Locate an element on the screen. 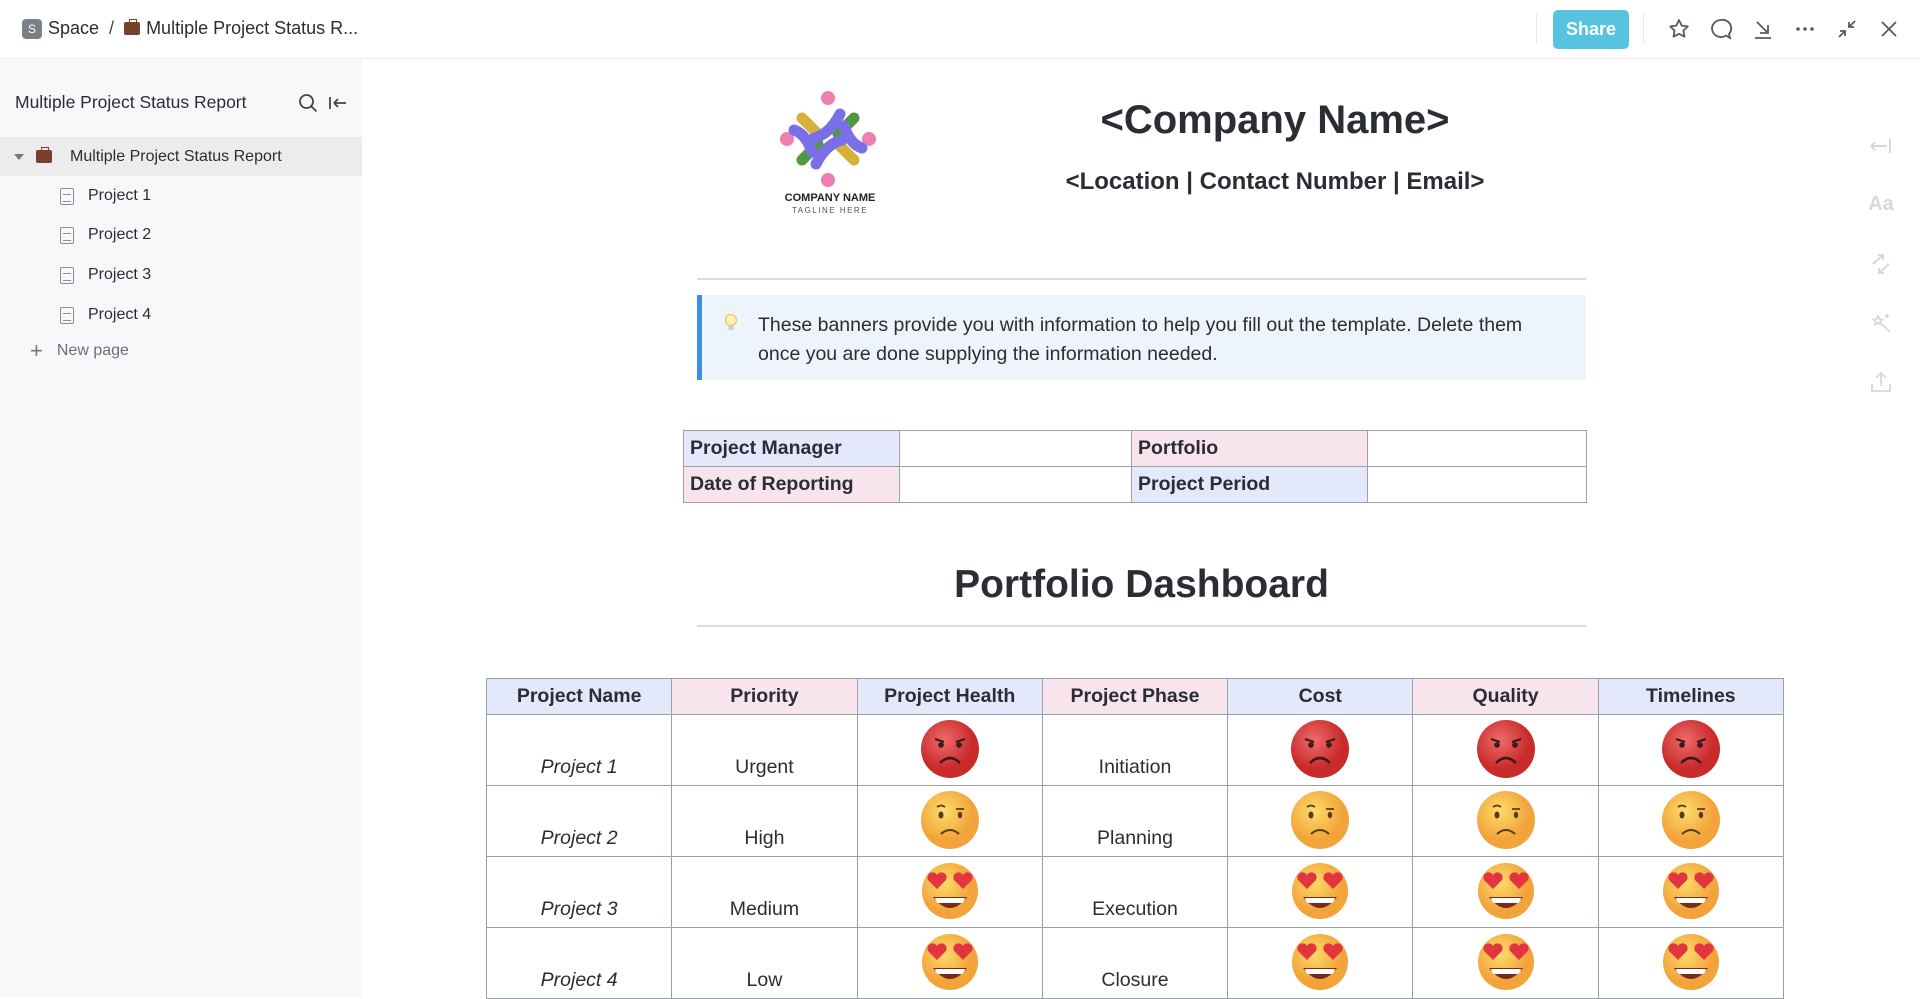 This screenshot has width=1920, height=999. sidebar-item-project-4: Project 4 is located at coordinates (105, 315).